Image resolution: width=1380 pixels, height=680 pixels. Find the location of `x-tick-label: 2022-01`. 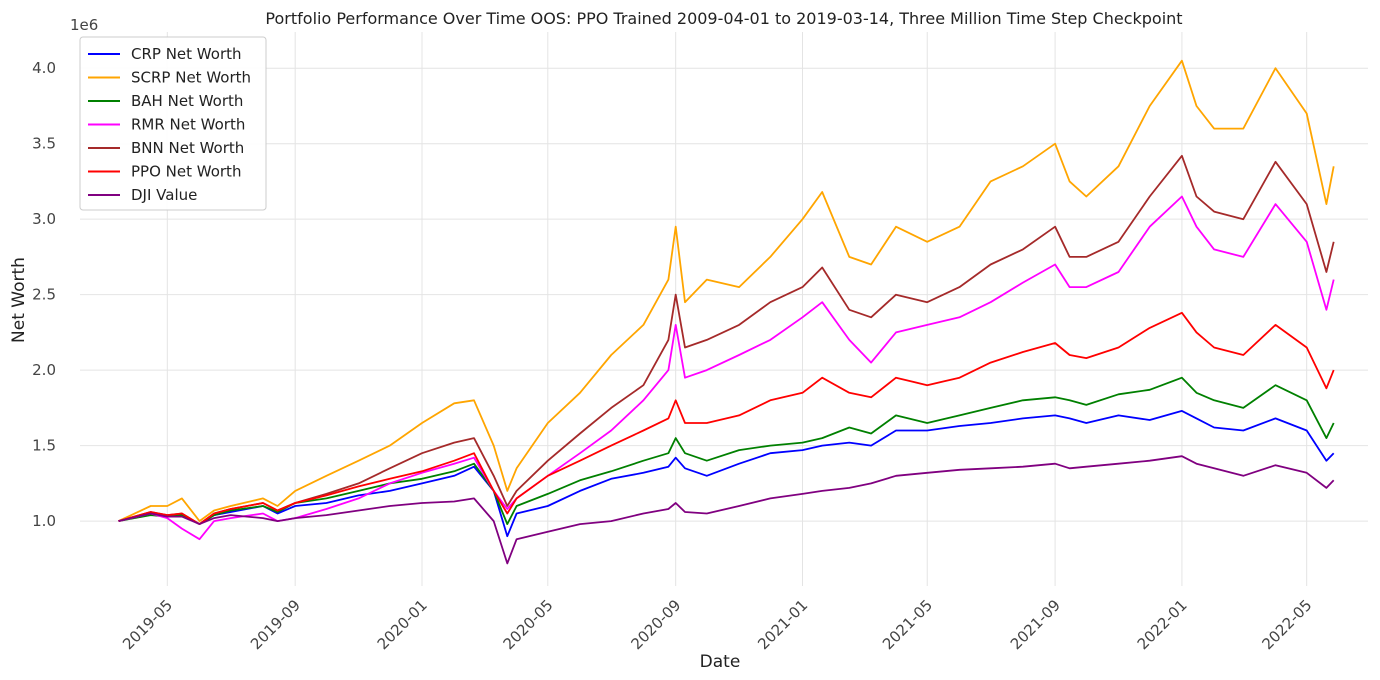

x-tick-label: 2022-01 is located at coordinates (1162, 624).